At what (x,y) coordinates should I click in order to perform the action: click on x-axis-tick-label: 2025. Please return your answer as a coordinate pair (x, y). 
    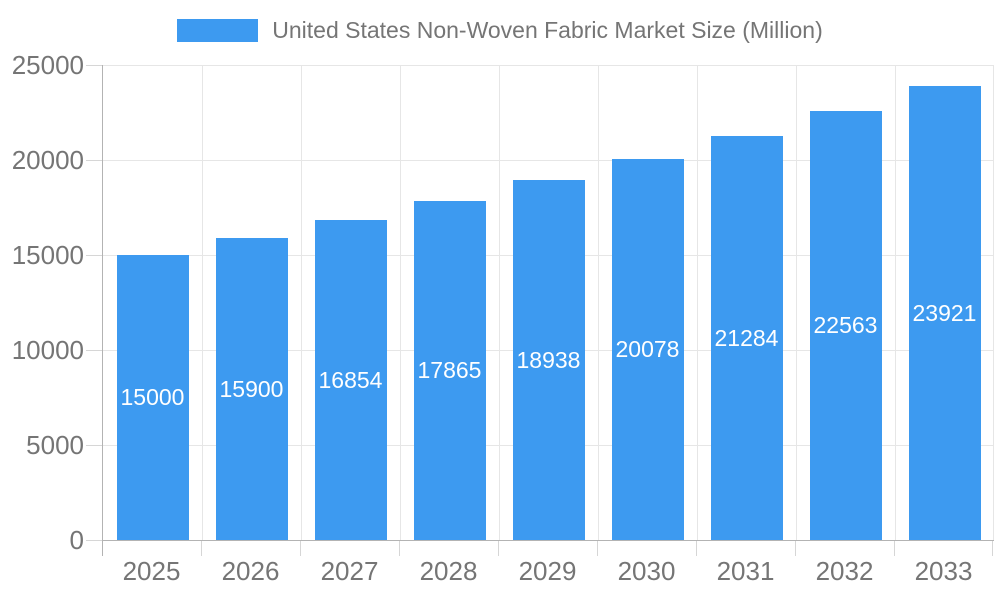
    Looking at the image, I should click on (151, 571).